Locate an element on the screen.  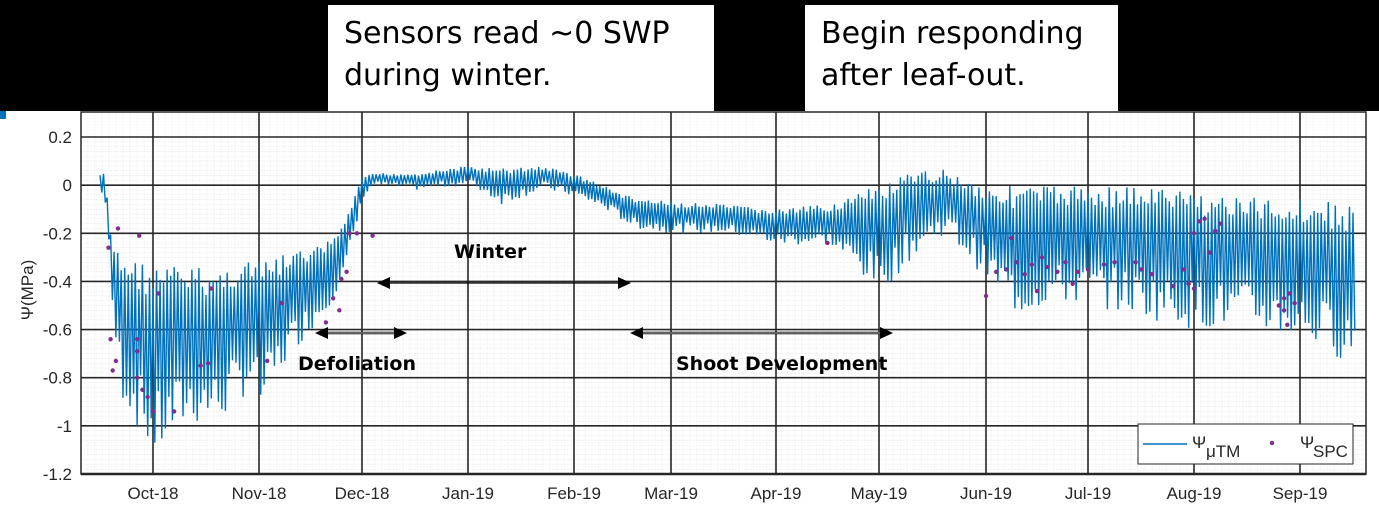
legend-label-psi: Ψ is located at coordinates (1199, 442).